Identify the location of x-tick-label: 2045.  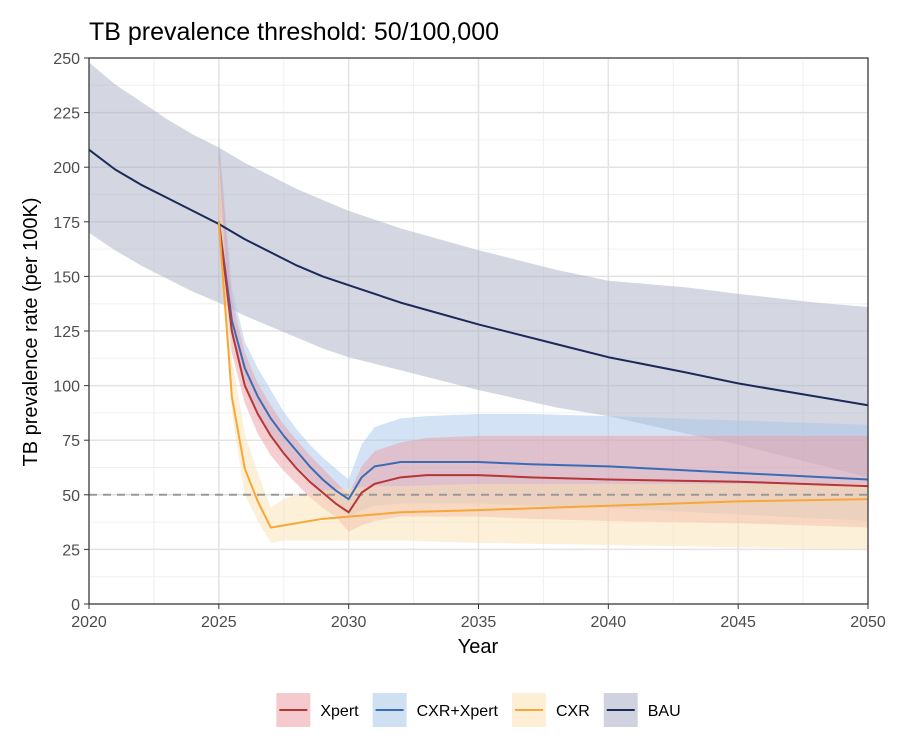
(738, 622).